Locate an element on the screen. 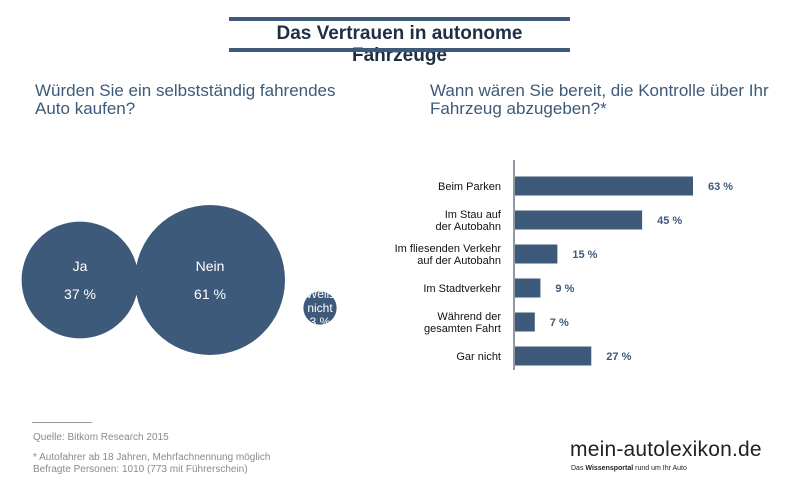  bar-value-label-2: 15 % is located at coordinates (584, 255).